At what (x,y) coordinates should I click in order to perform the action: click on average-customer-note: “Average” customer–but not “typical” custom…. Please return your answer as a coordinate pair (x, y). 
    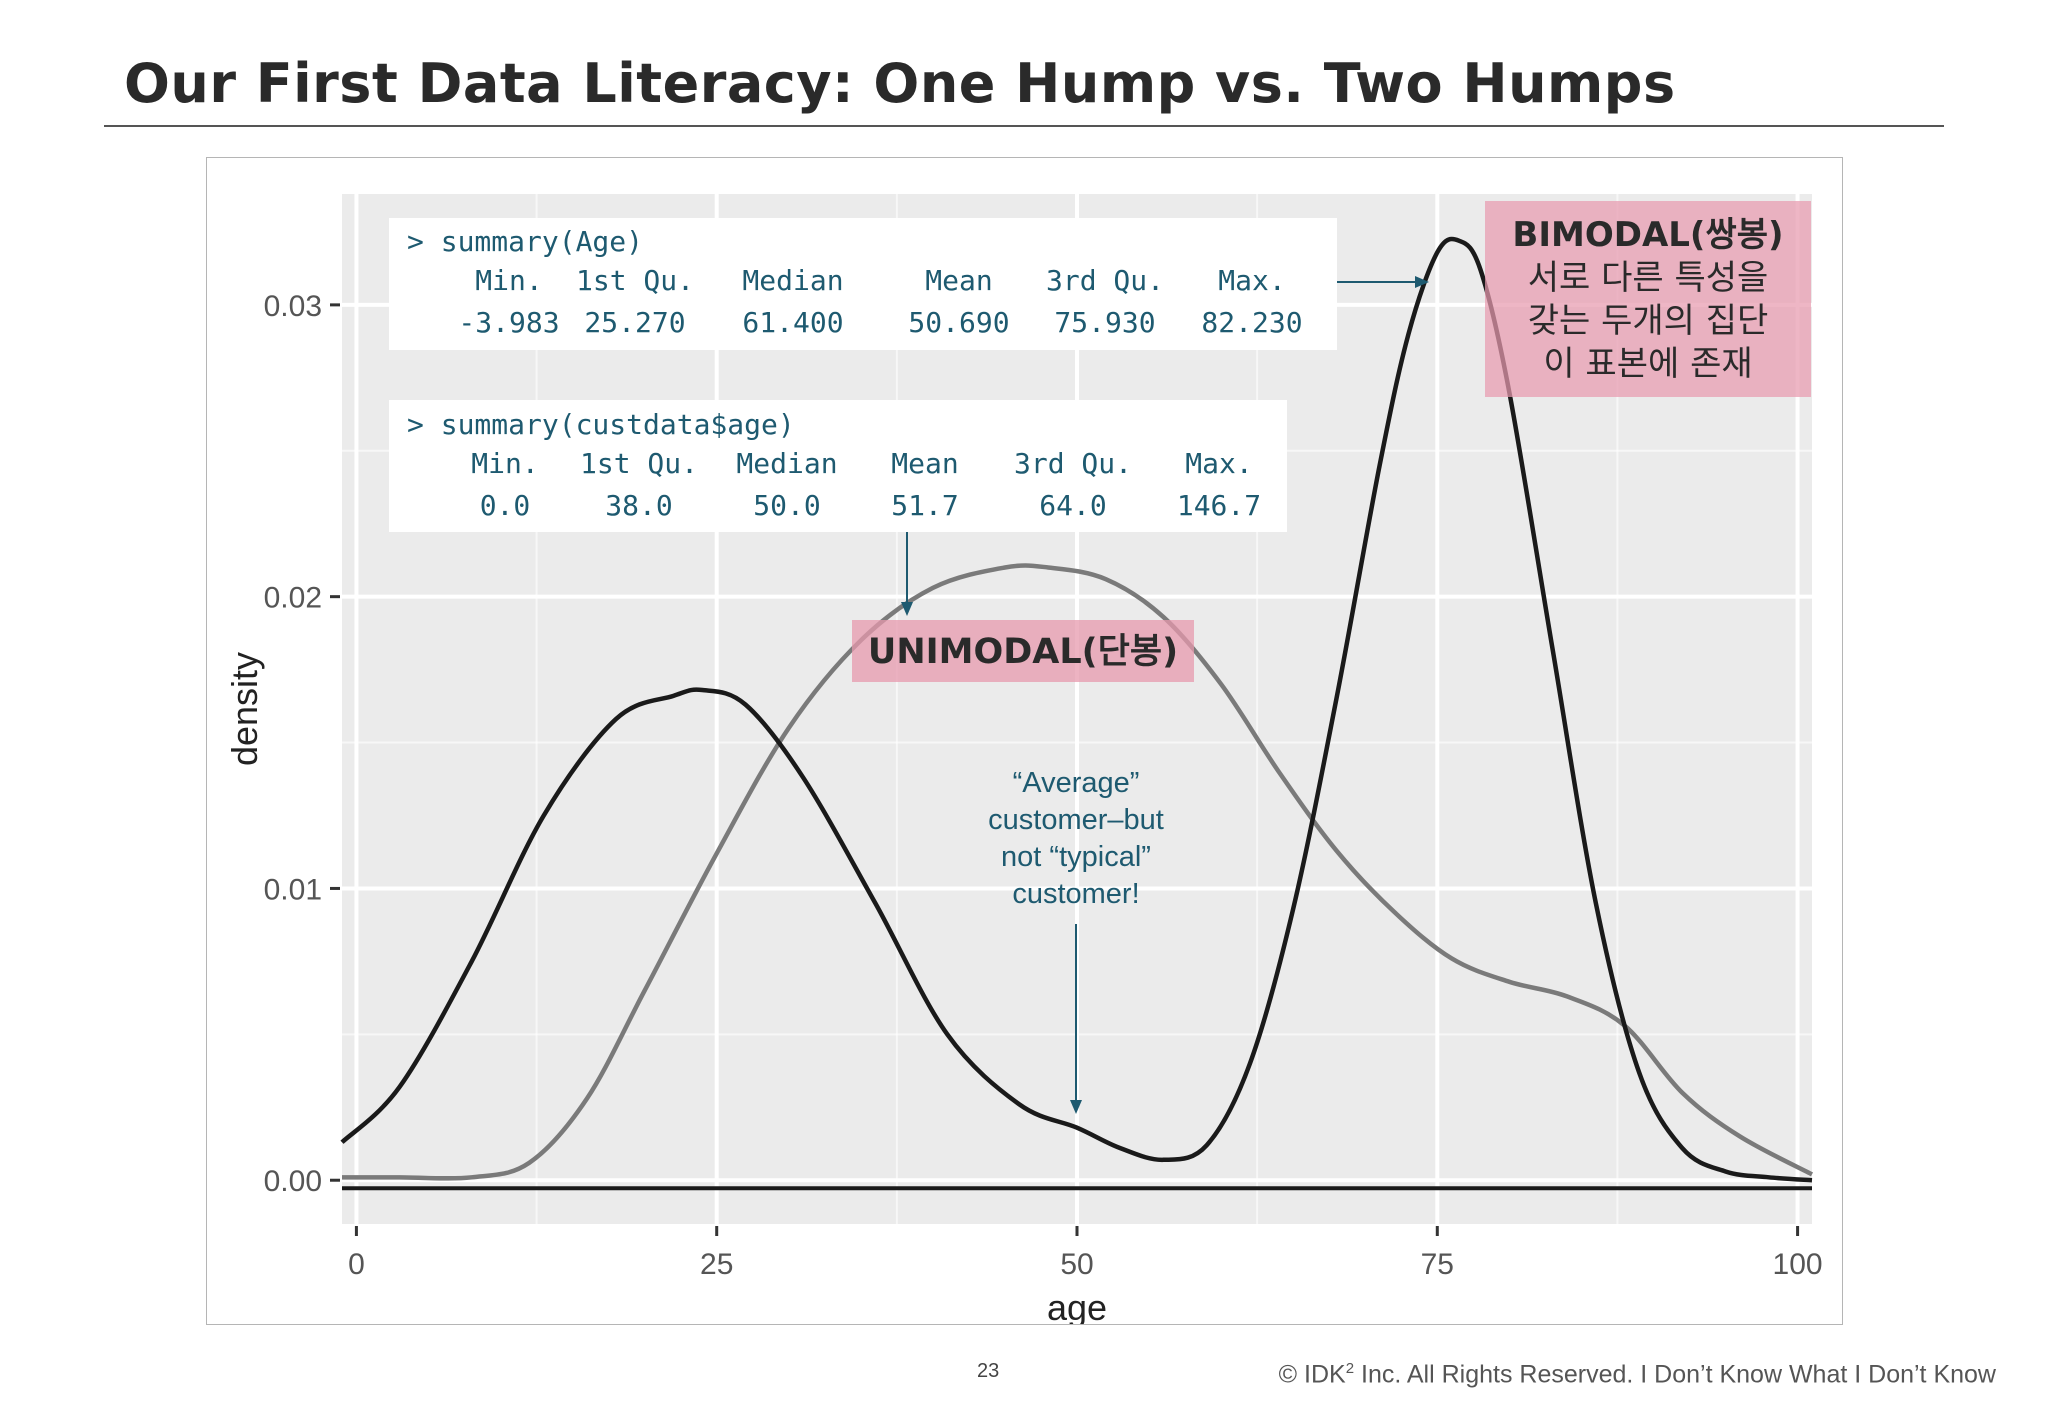
    Looking at the image, I should click on (1076, 838).